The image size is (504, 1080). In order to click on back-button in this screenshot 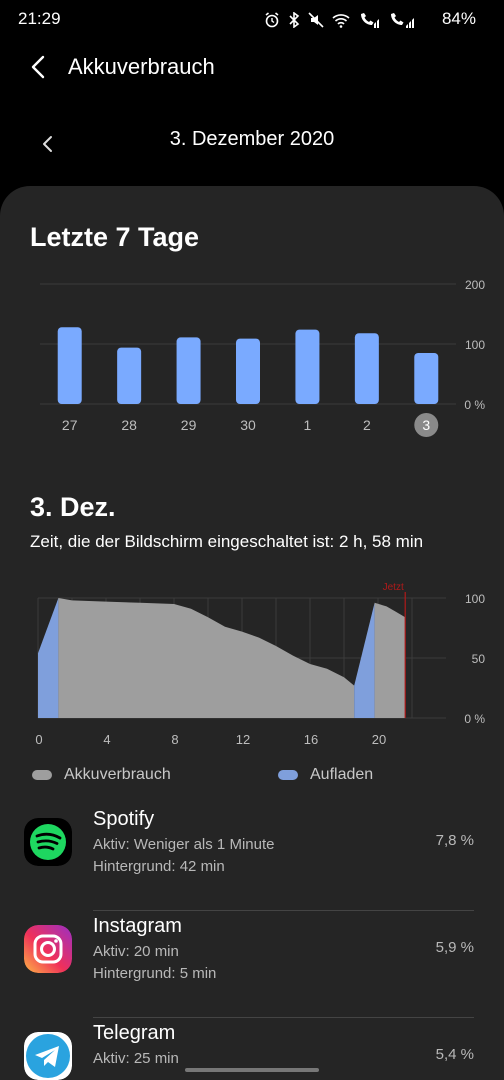, I will do `click(39, 67)`.